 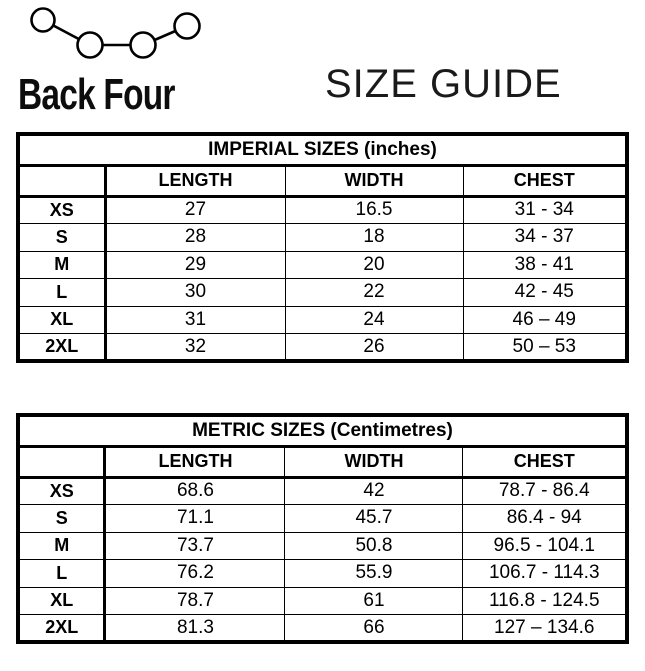 What do you see at coordinates (96, 94) in the screenshot?
I see `brand-name: Back Four` at bounding box center [96, 94].